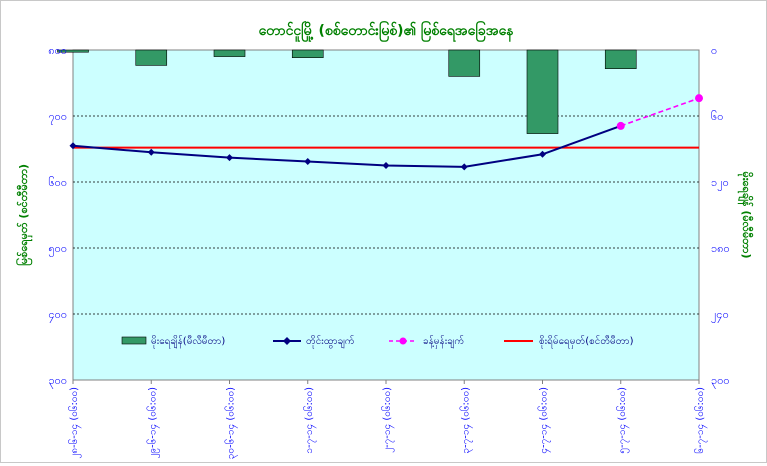  I want to click on x-tick-label: ၁-၇-၁၄ (၀၆:၀၀), so click(309, 420).